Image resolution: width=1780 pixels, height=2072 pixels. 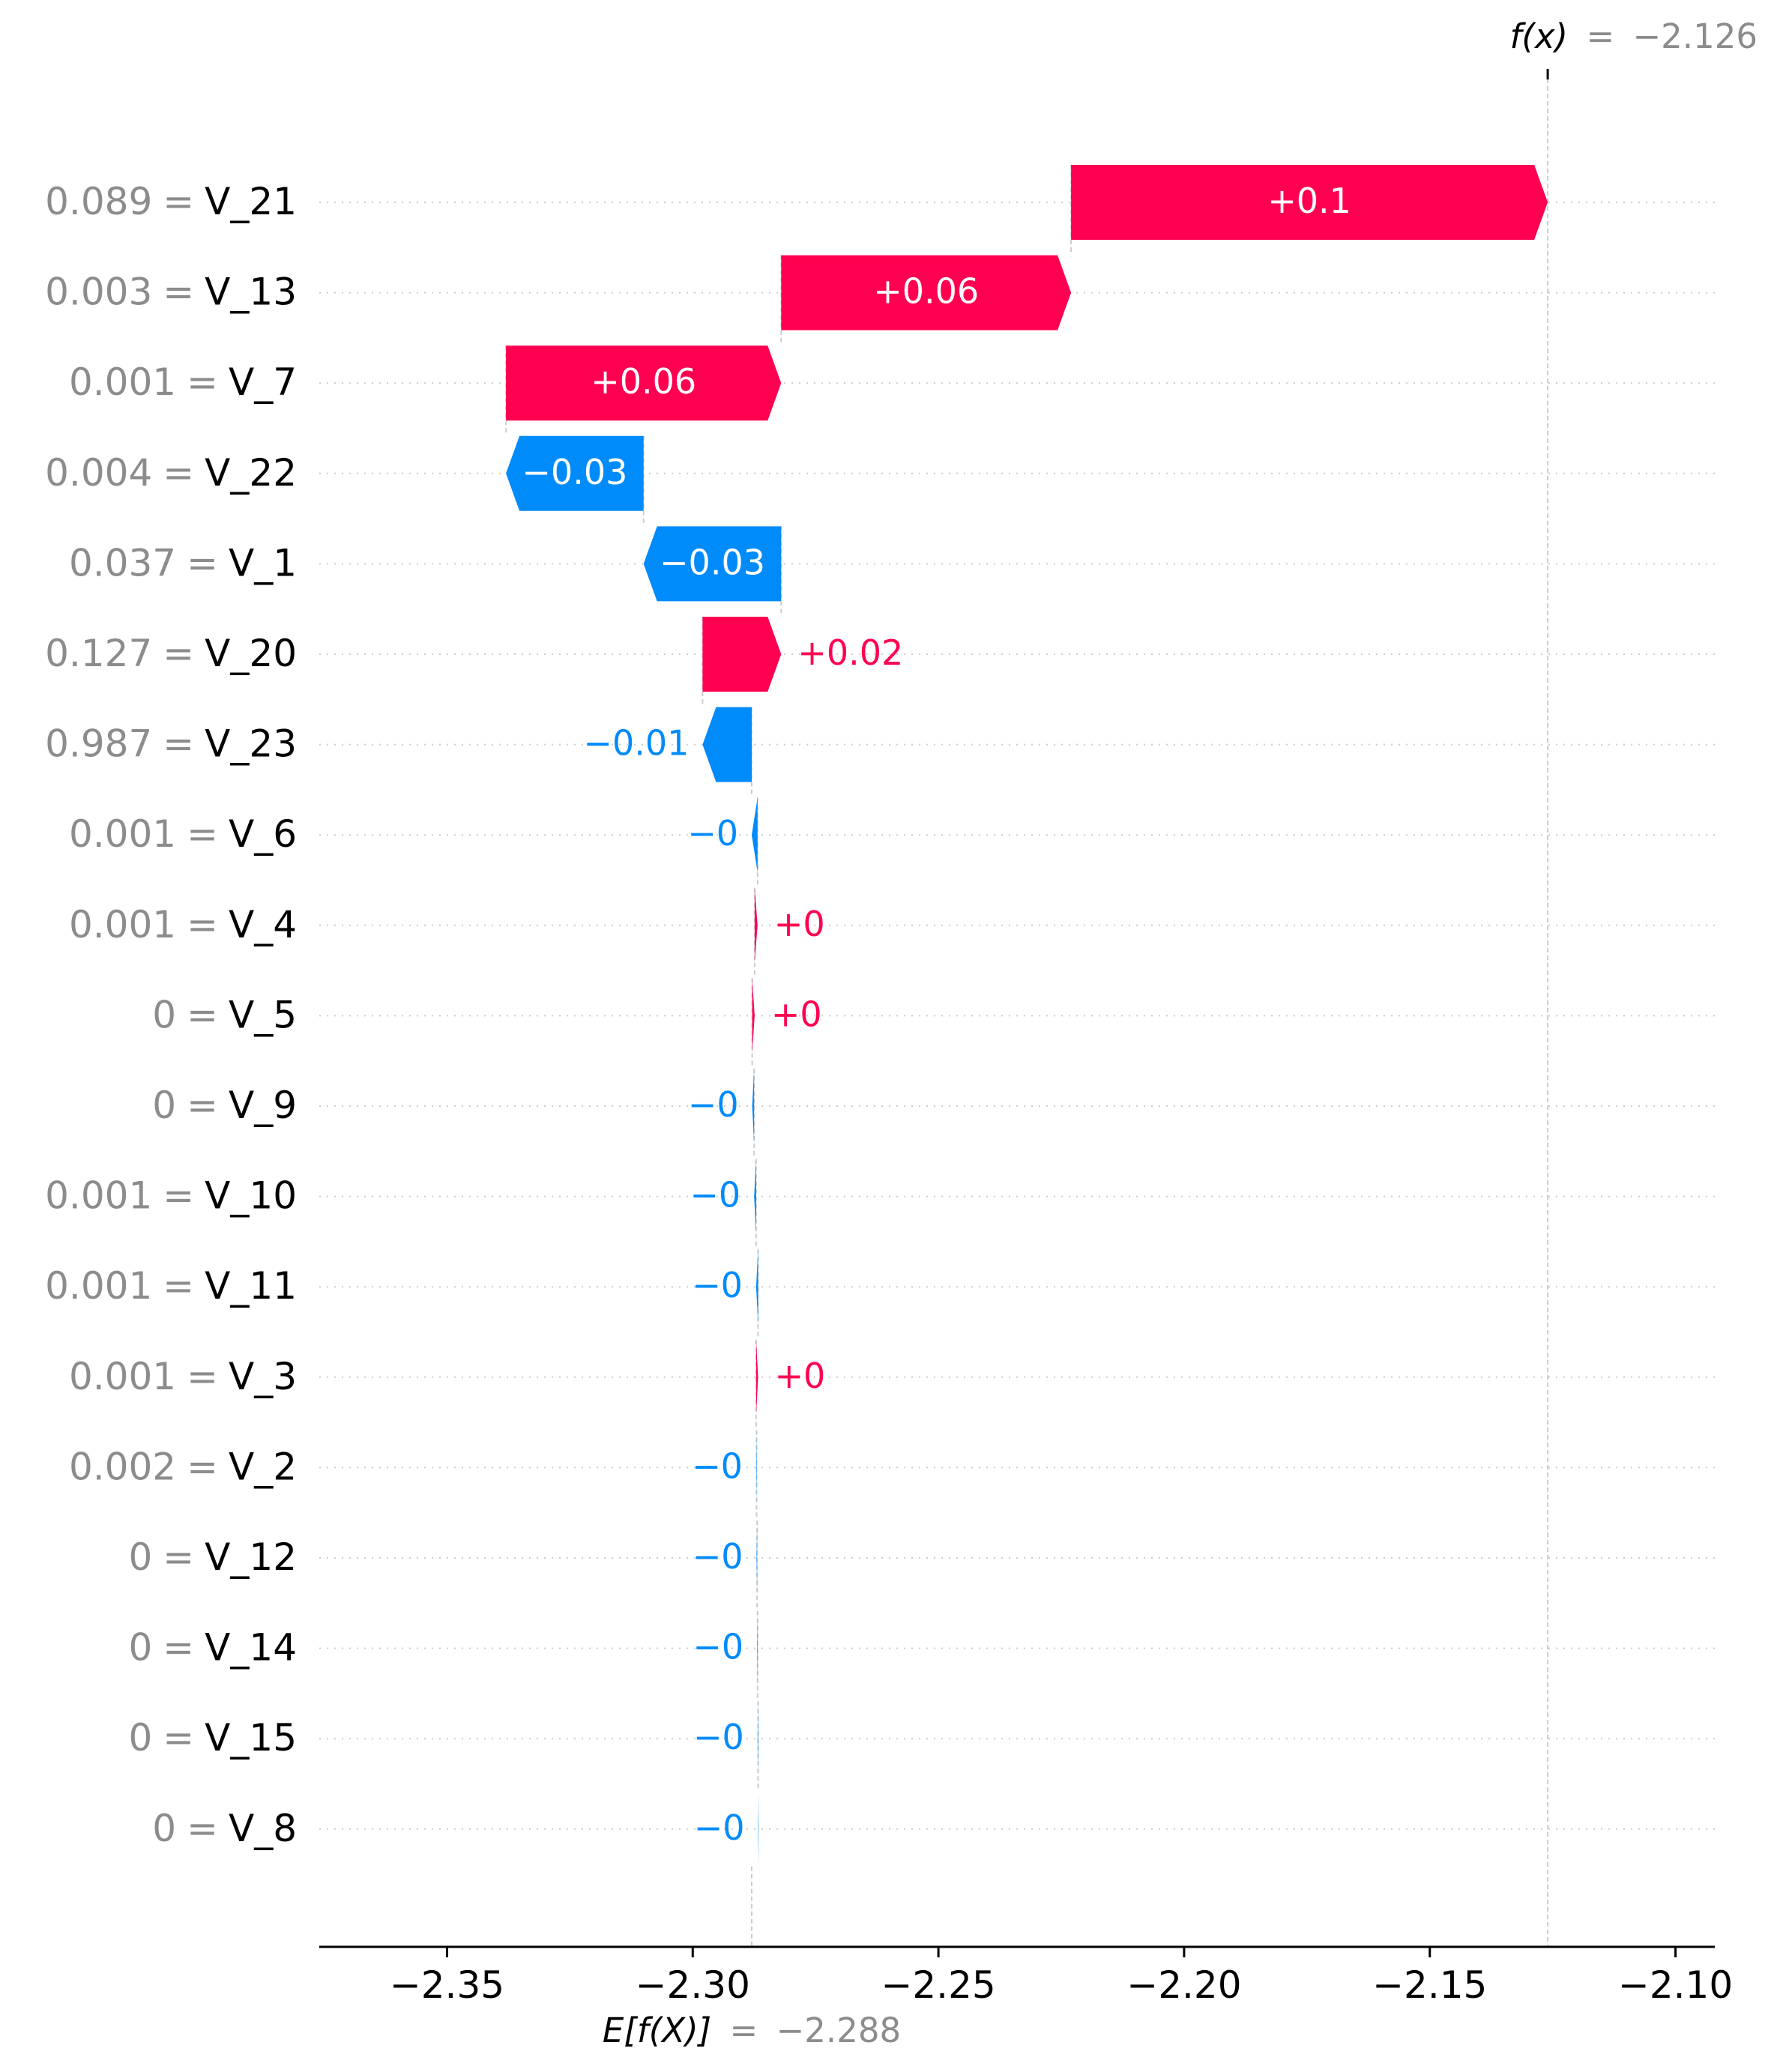 I want to click on feature-value: 0.004, so click(x=98, y=473).